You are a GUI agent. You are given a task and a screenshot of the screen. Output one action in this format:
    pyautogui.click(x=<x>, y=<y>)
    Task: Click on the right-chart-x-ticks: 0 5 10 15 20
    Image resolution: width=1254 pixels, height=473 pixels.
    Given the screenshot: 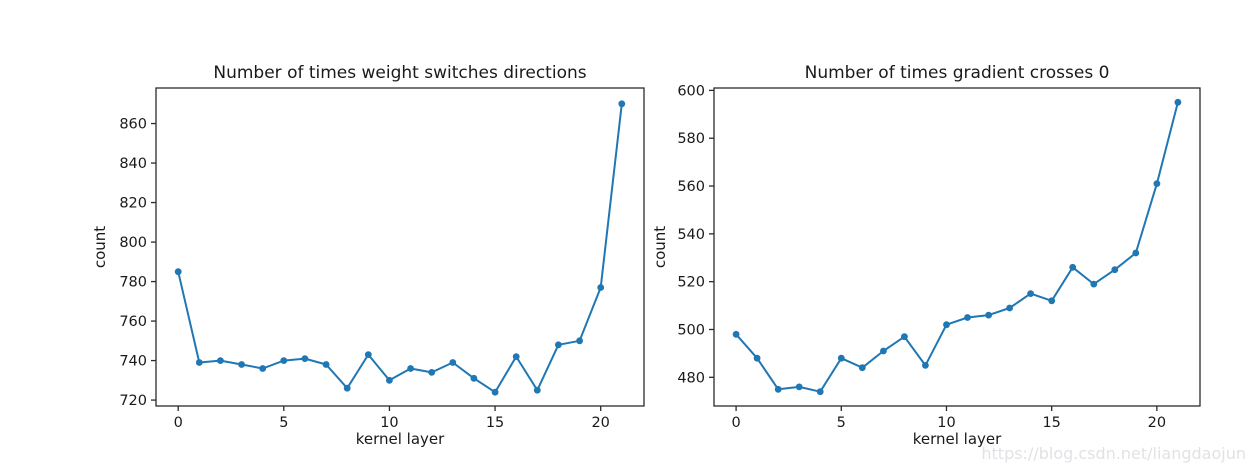 What is the action you would take?
    pyautogui.click(x=948, y=418)
    